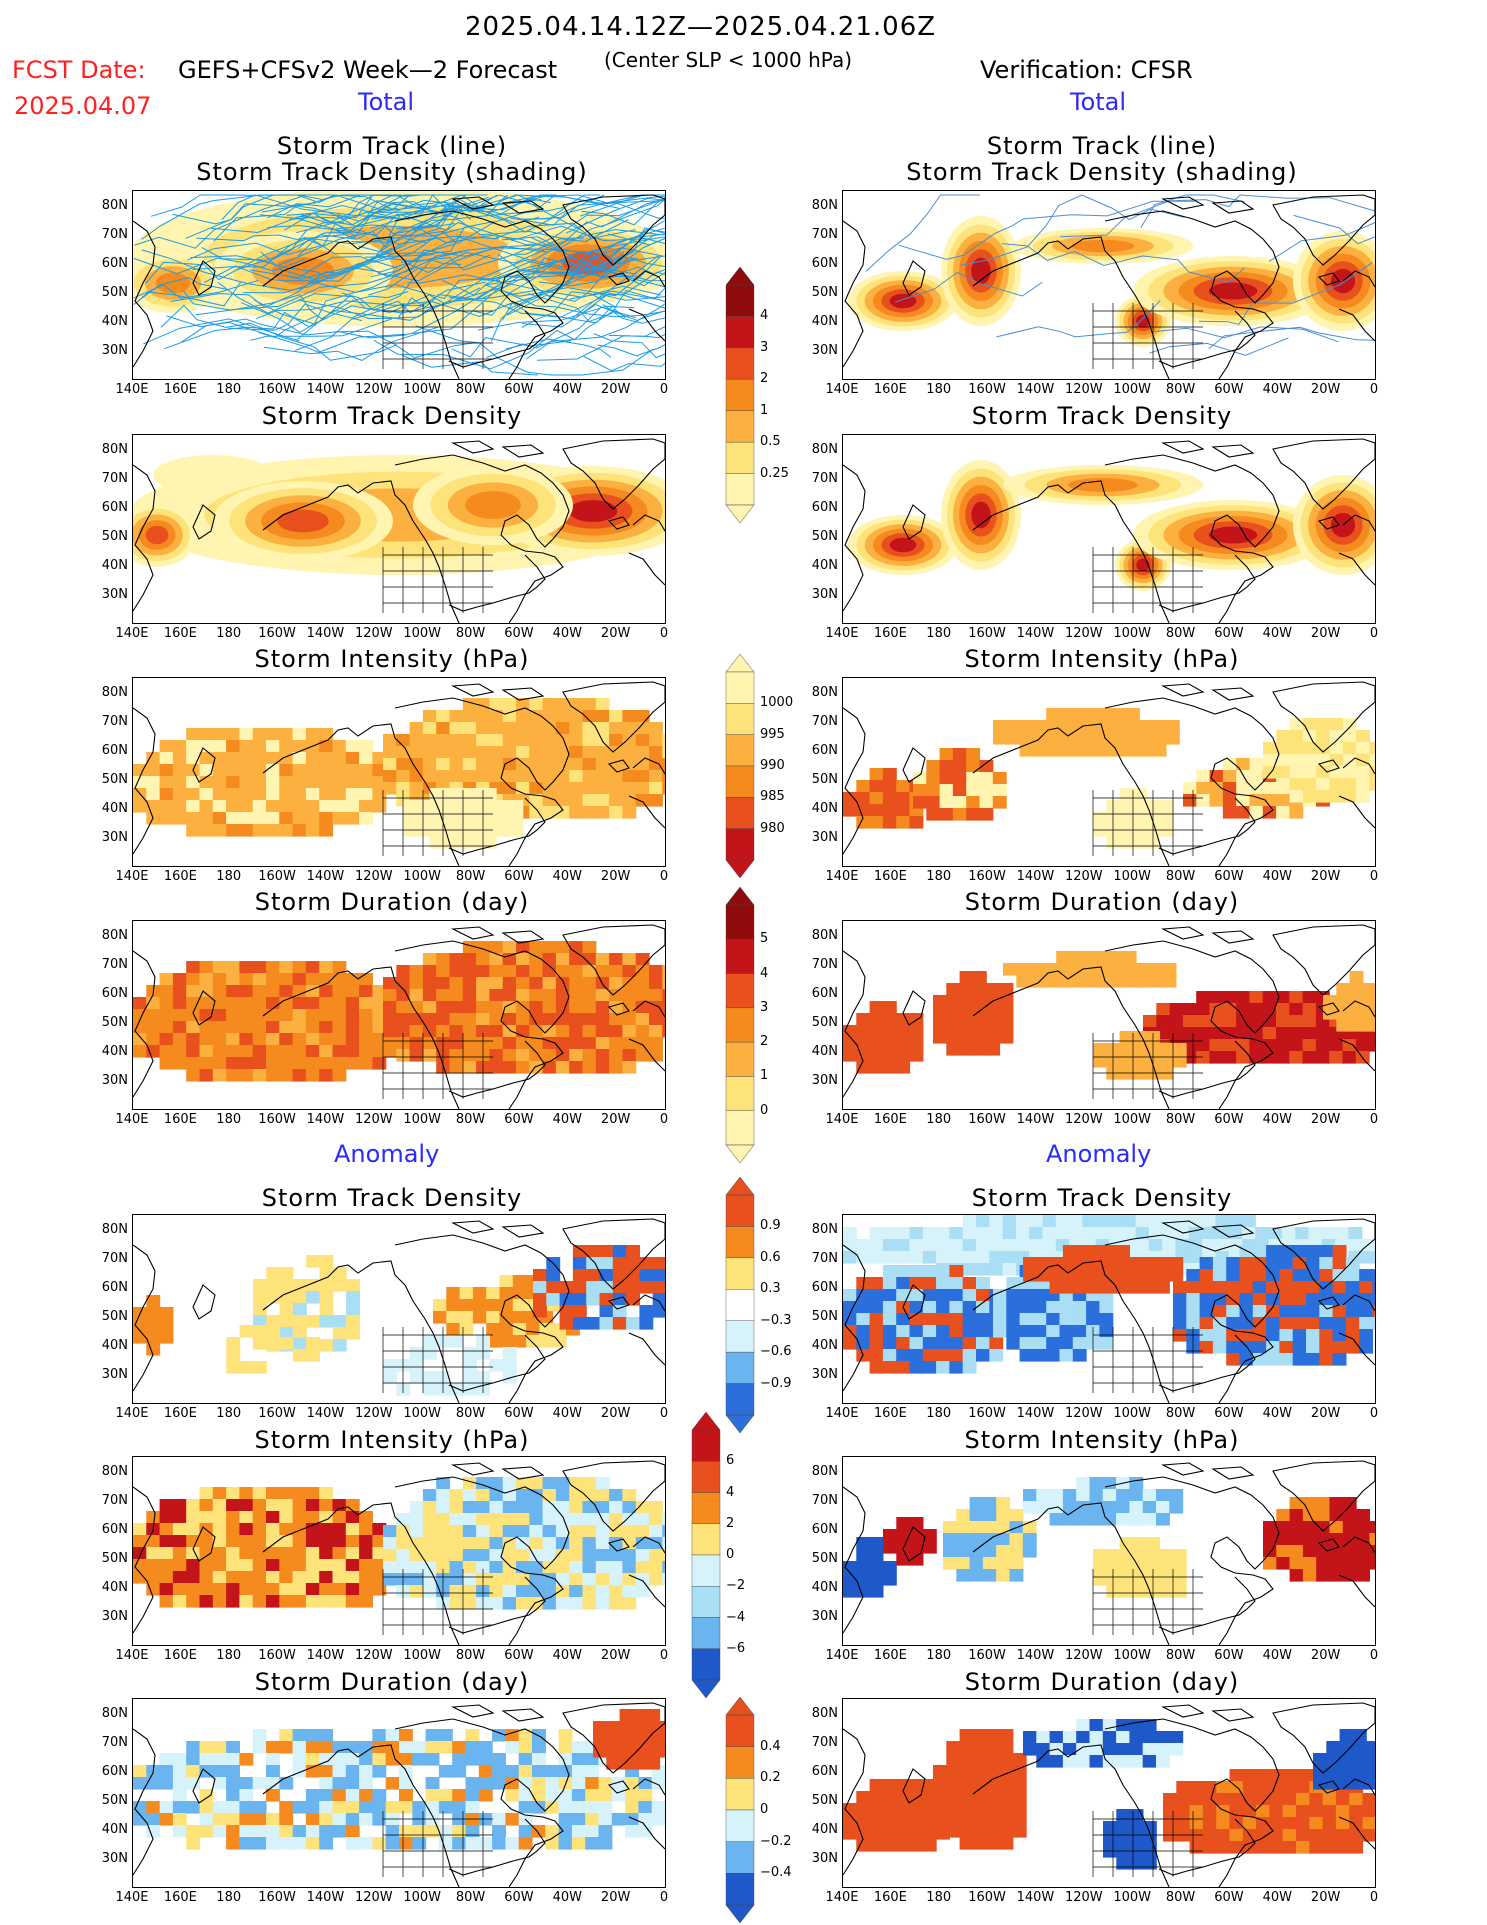  Describe the element at coordinates (1109, 1016) in the screenshot. I see `panel-duration-obs-map` at that location.